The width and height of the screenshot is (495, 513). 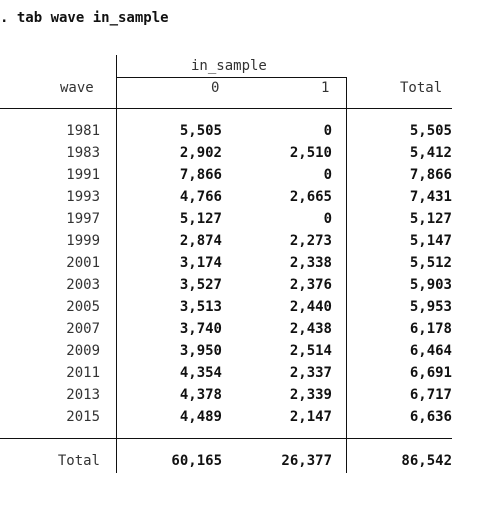 What do you see at coordinates (430, 153) in the screenshot?
I see `row-total-value: 5,412` at bounding box center [430, 153].